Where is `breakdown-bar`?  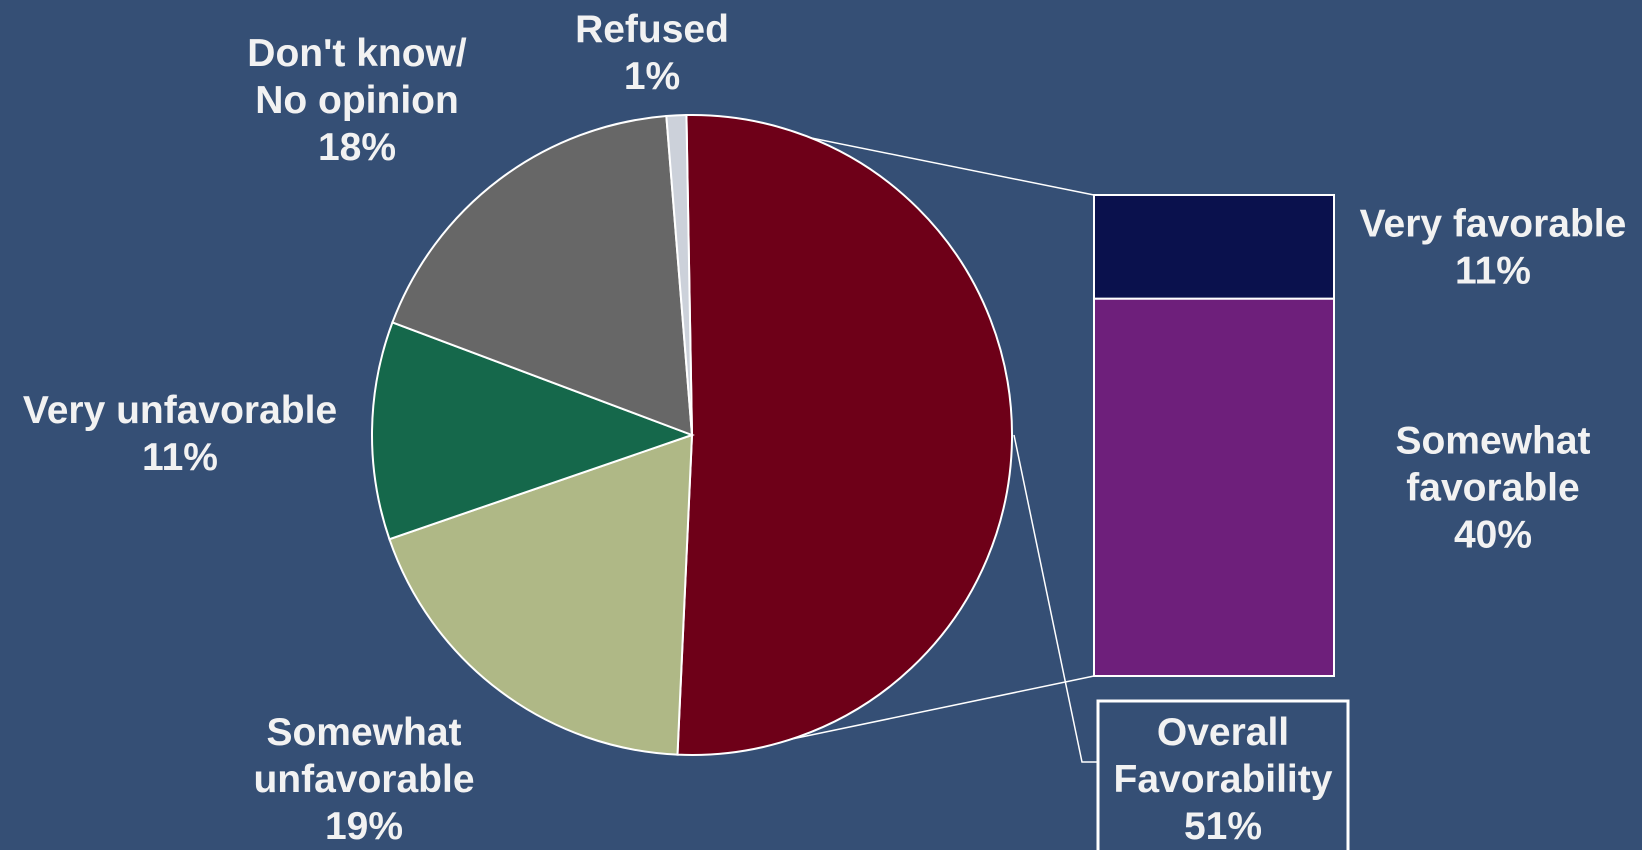
breakdown-bar is located at coordinates (1214, 435).